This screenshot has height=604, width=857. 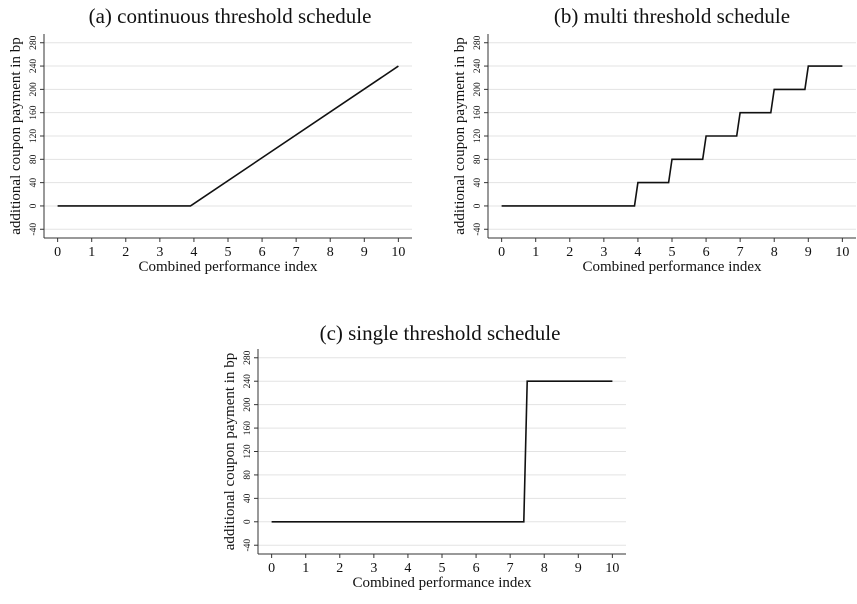 I want to click on chart-title: (a) continuous threshold schedule, so click(x=230, y=16).